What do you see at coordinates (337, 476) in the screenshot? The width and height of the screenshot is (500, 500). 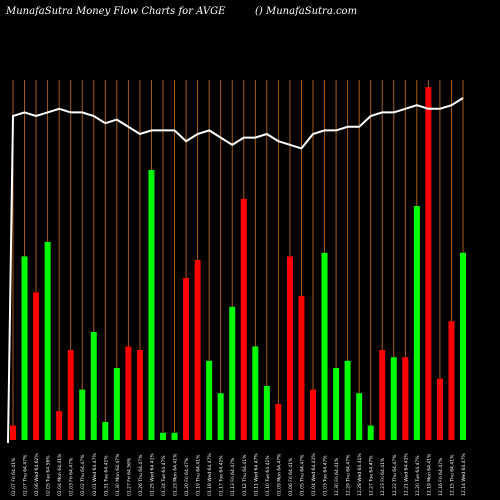 I see `x-tick-label: 12.30 Fri 64.41%` at bounding box center [337, 476].